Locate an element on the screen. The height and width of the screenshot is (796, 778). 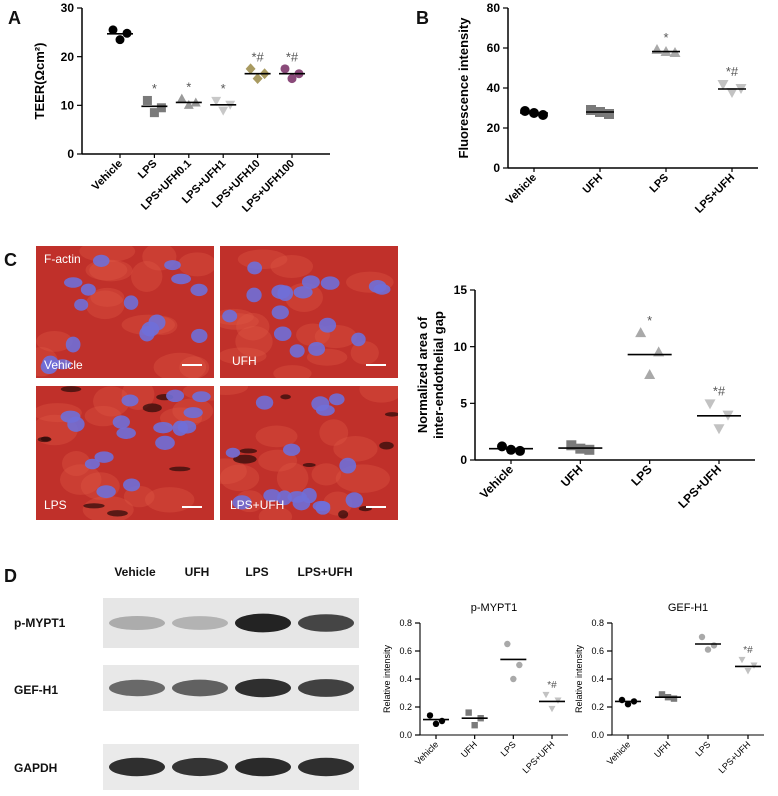
y-tick-label: 20 is located at coordinates (68, 57).